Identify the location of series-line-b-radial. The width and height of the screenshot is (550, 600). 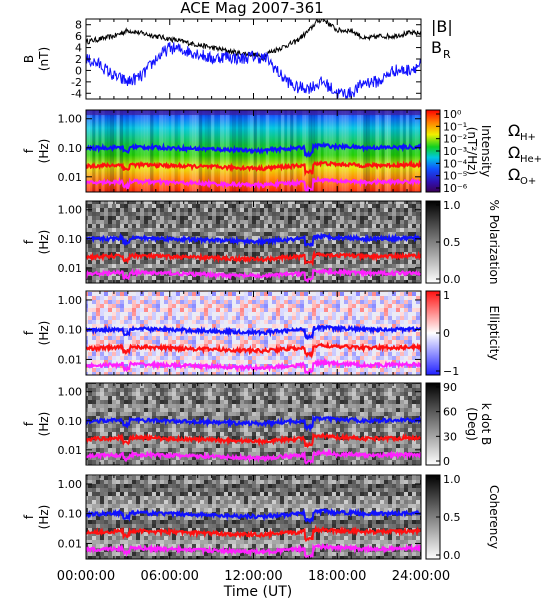
(253, 70).